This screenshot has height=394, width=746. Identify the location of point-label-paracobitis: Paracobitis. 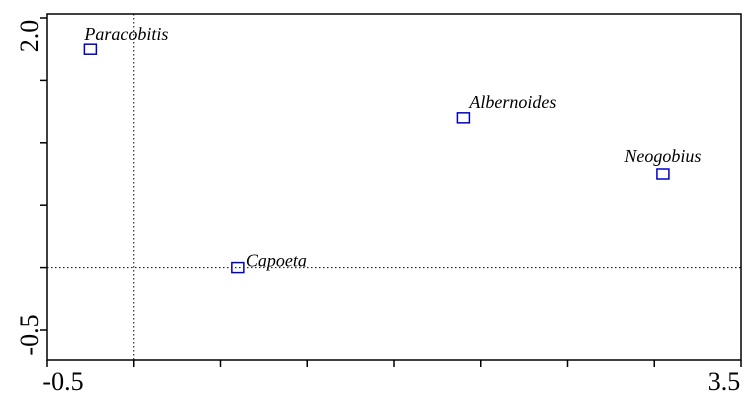
(125, 34).